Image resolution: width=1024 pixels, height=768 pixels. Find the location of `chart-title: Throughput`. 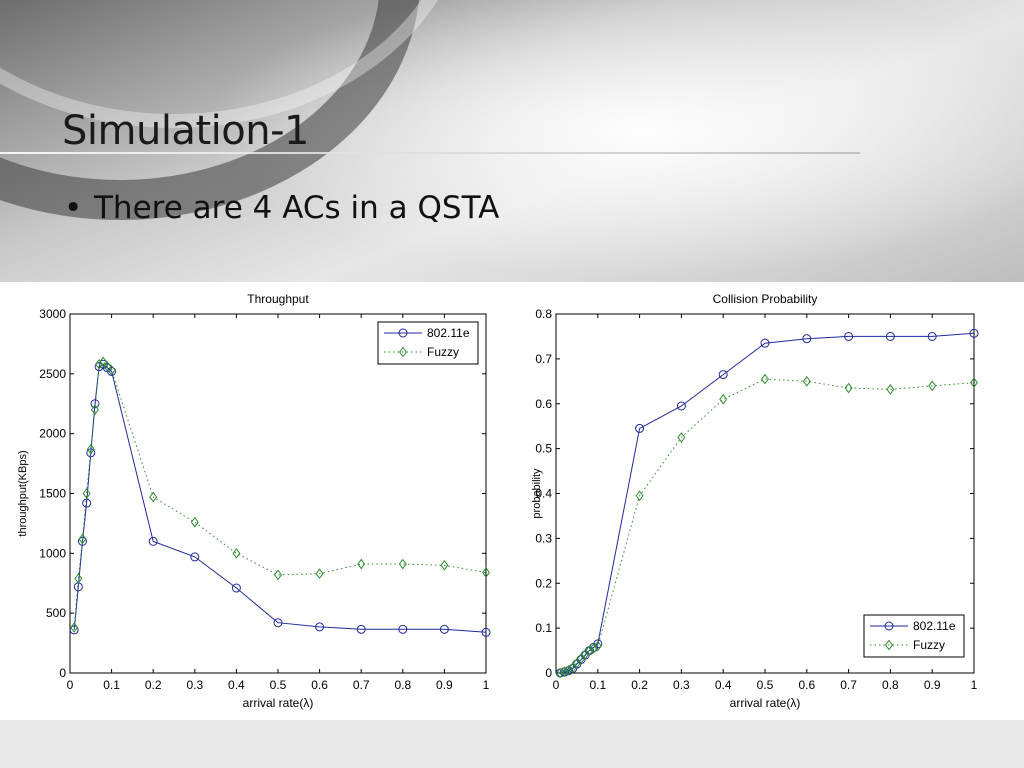

chart-title: Throughput is located at coordinates (278, 299).